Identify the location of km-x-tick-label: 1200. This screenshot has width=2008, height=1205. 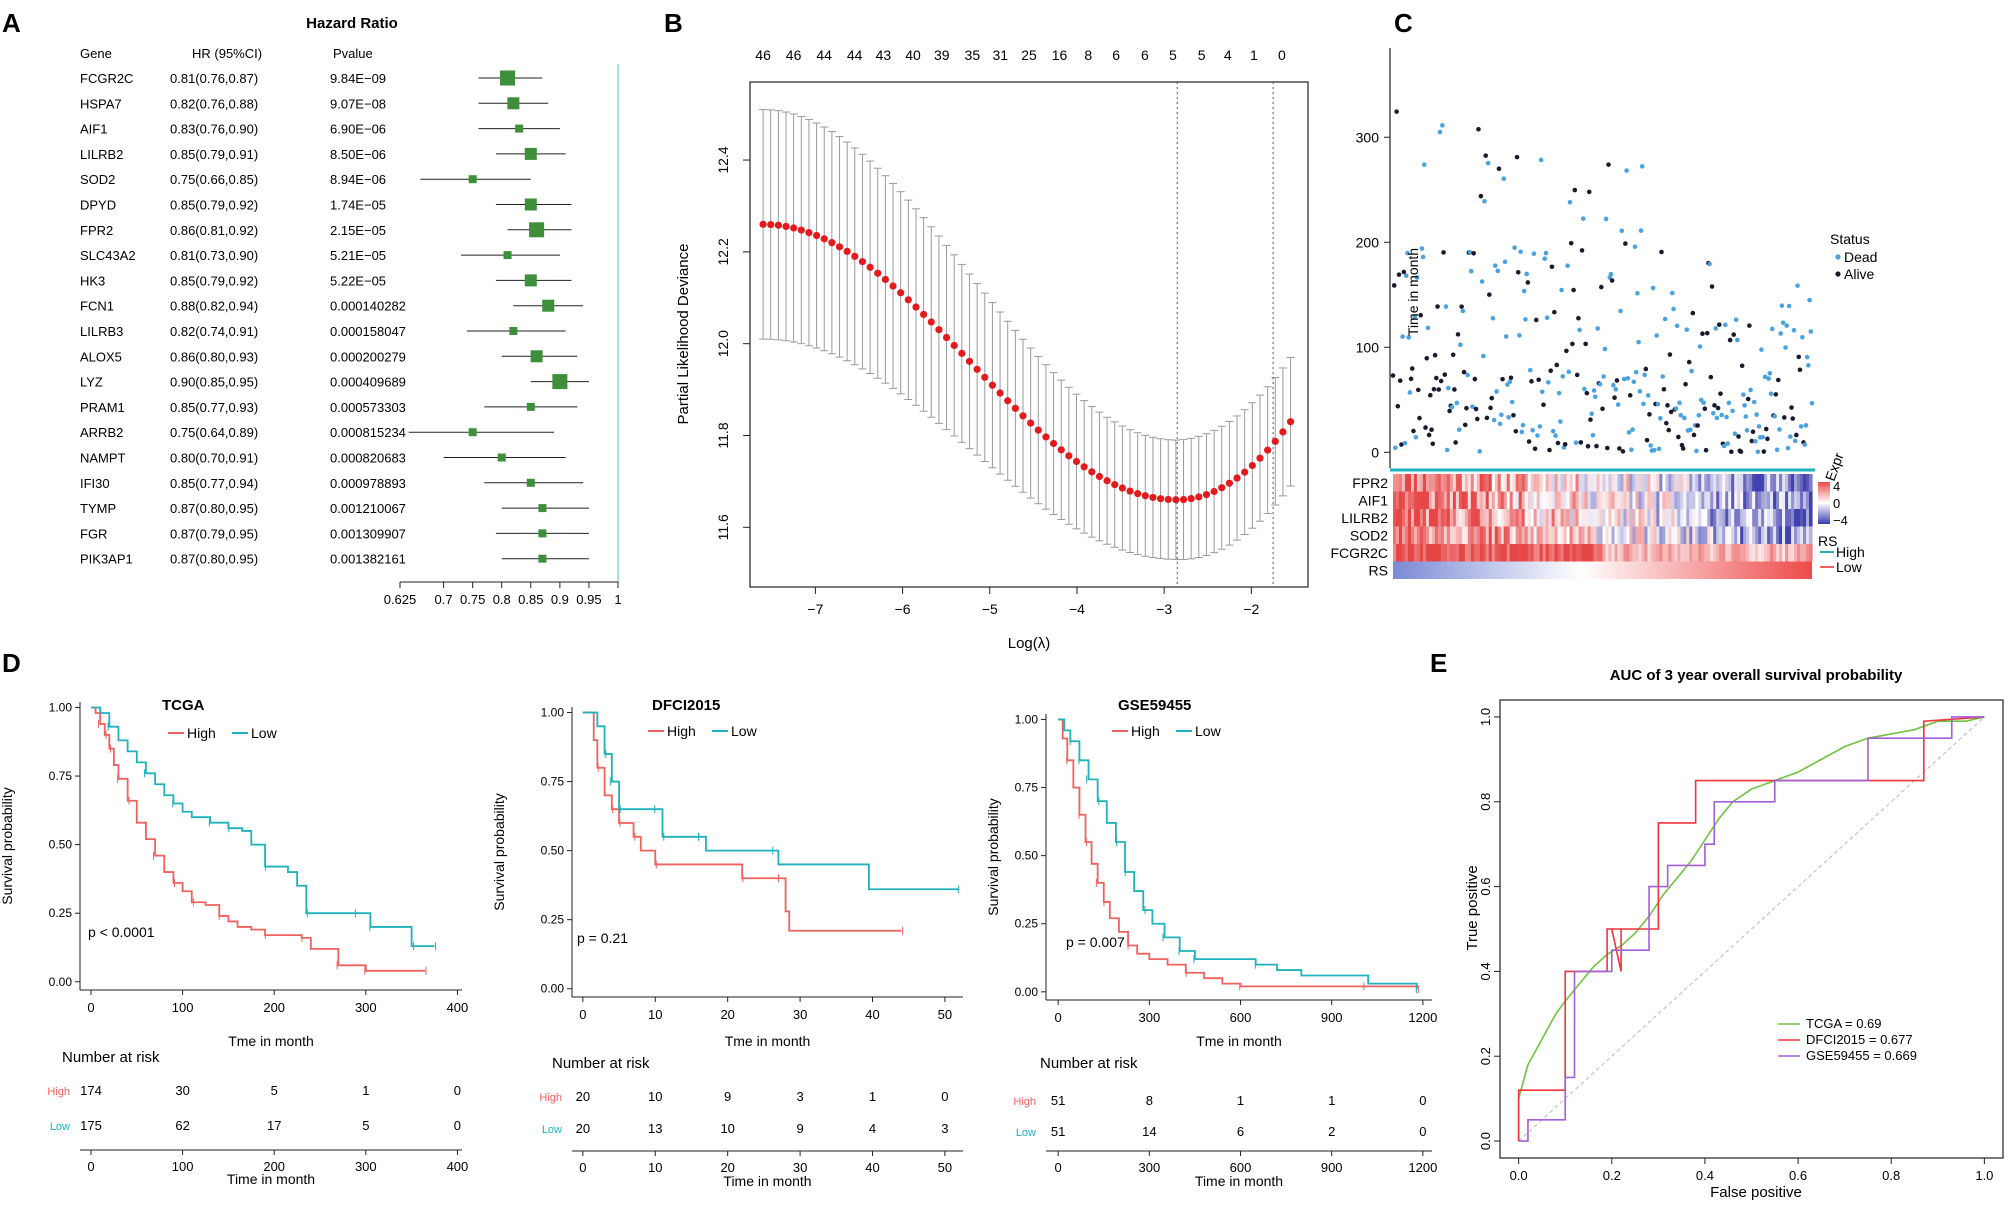
(1422, 1017).